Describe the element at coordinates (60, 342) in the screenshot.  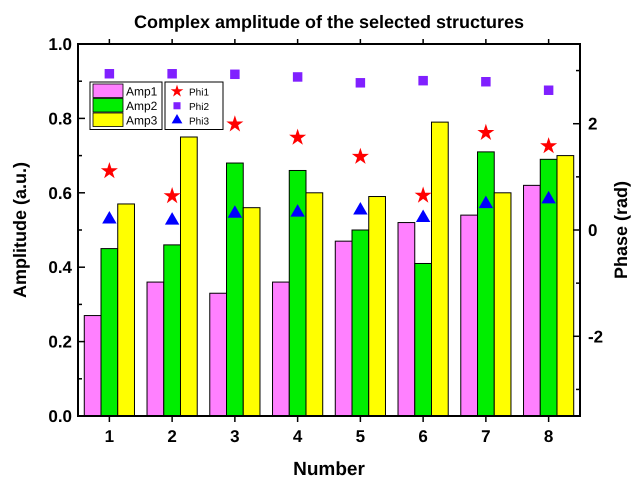
I see `y-tick-label: 0.2` at that location.